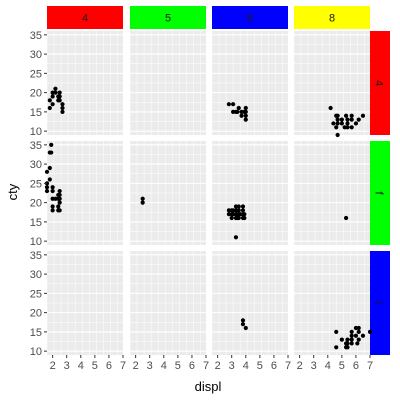 This screenshot has width=400, height=400. I want to click on y-tick-label: 10, so click(36, 352).